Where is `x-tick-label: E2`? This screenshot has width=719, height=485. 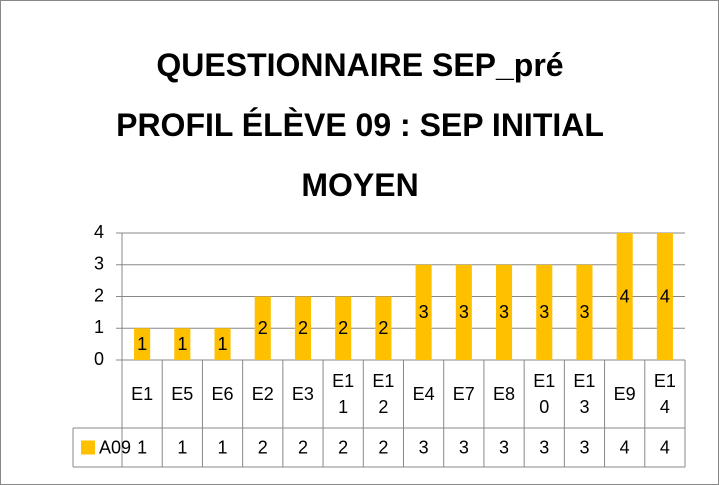
x-tick-label: E2 is located at coordinates (262, 394).